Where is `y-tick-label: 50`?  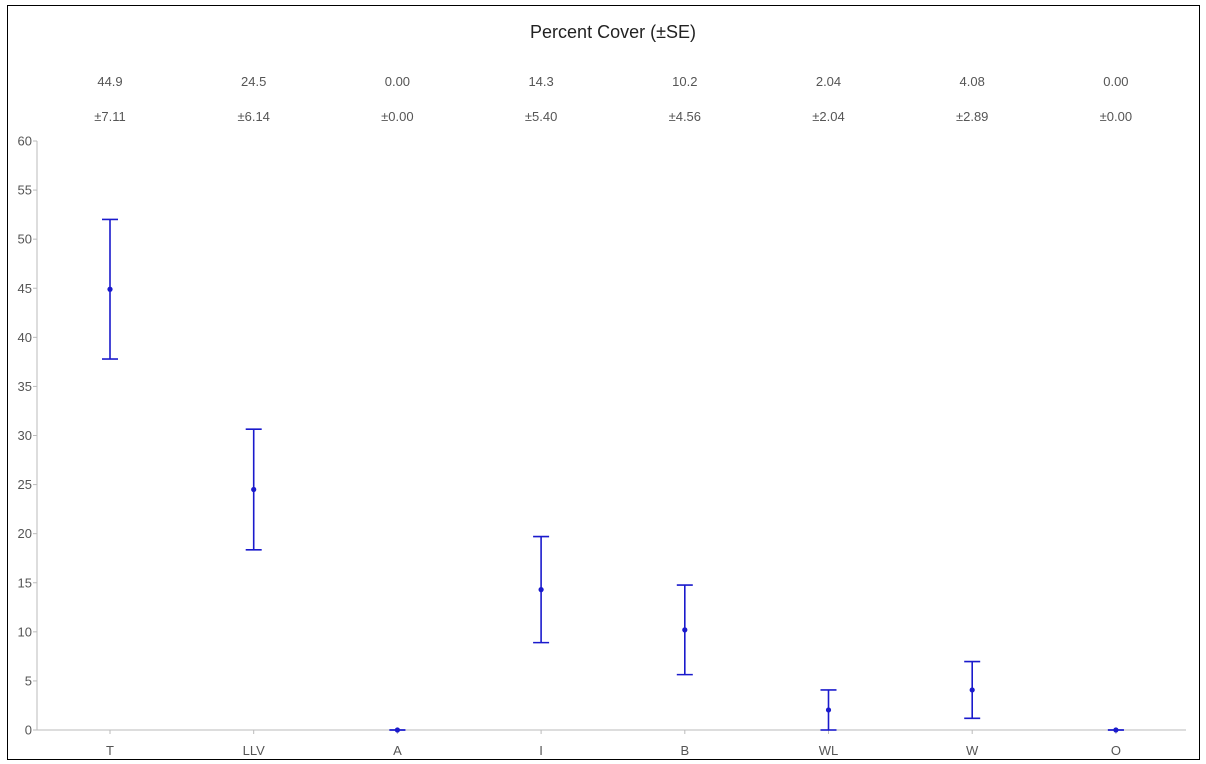 y-tick-label: 50 is located at coordinates (25, 239).